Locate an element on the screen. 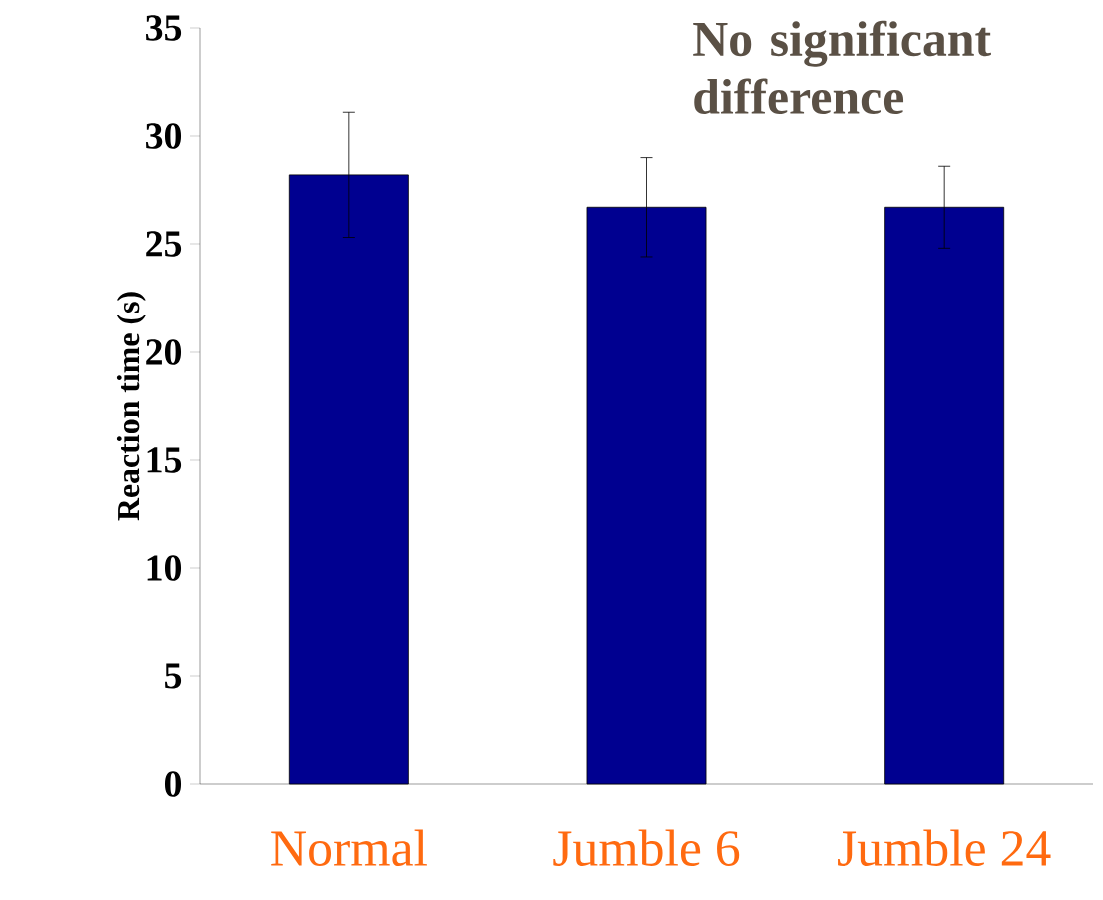  y-tick-label: 25 is located at coordinates (164, 244).